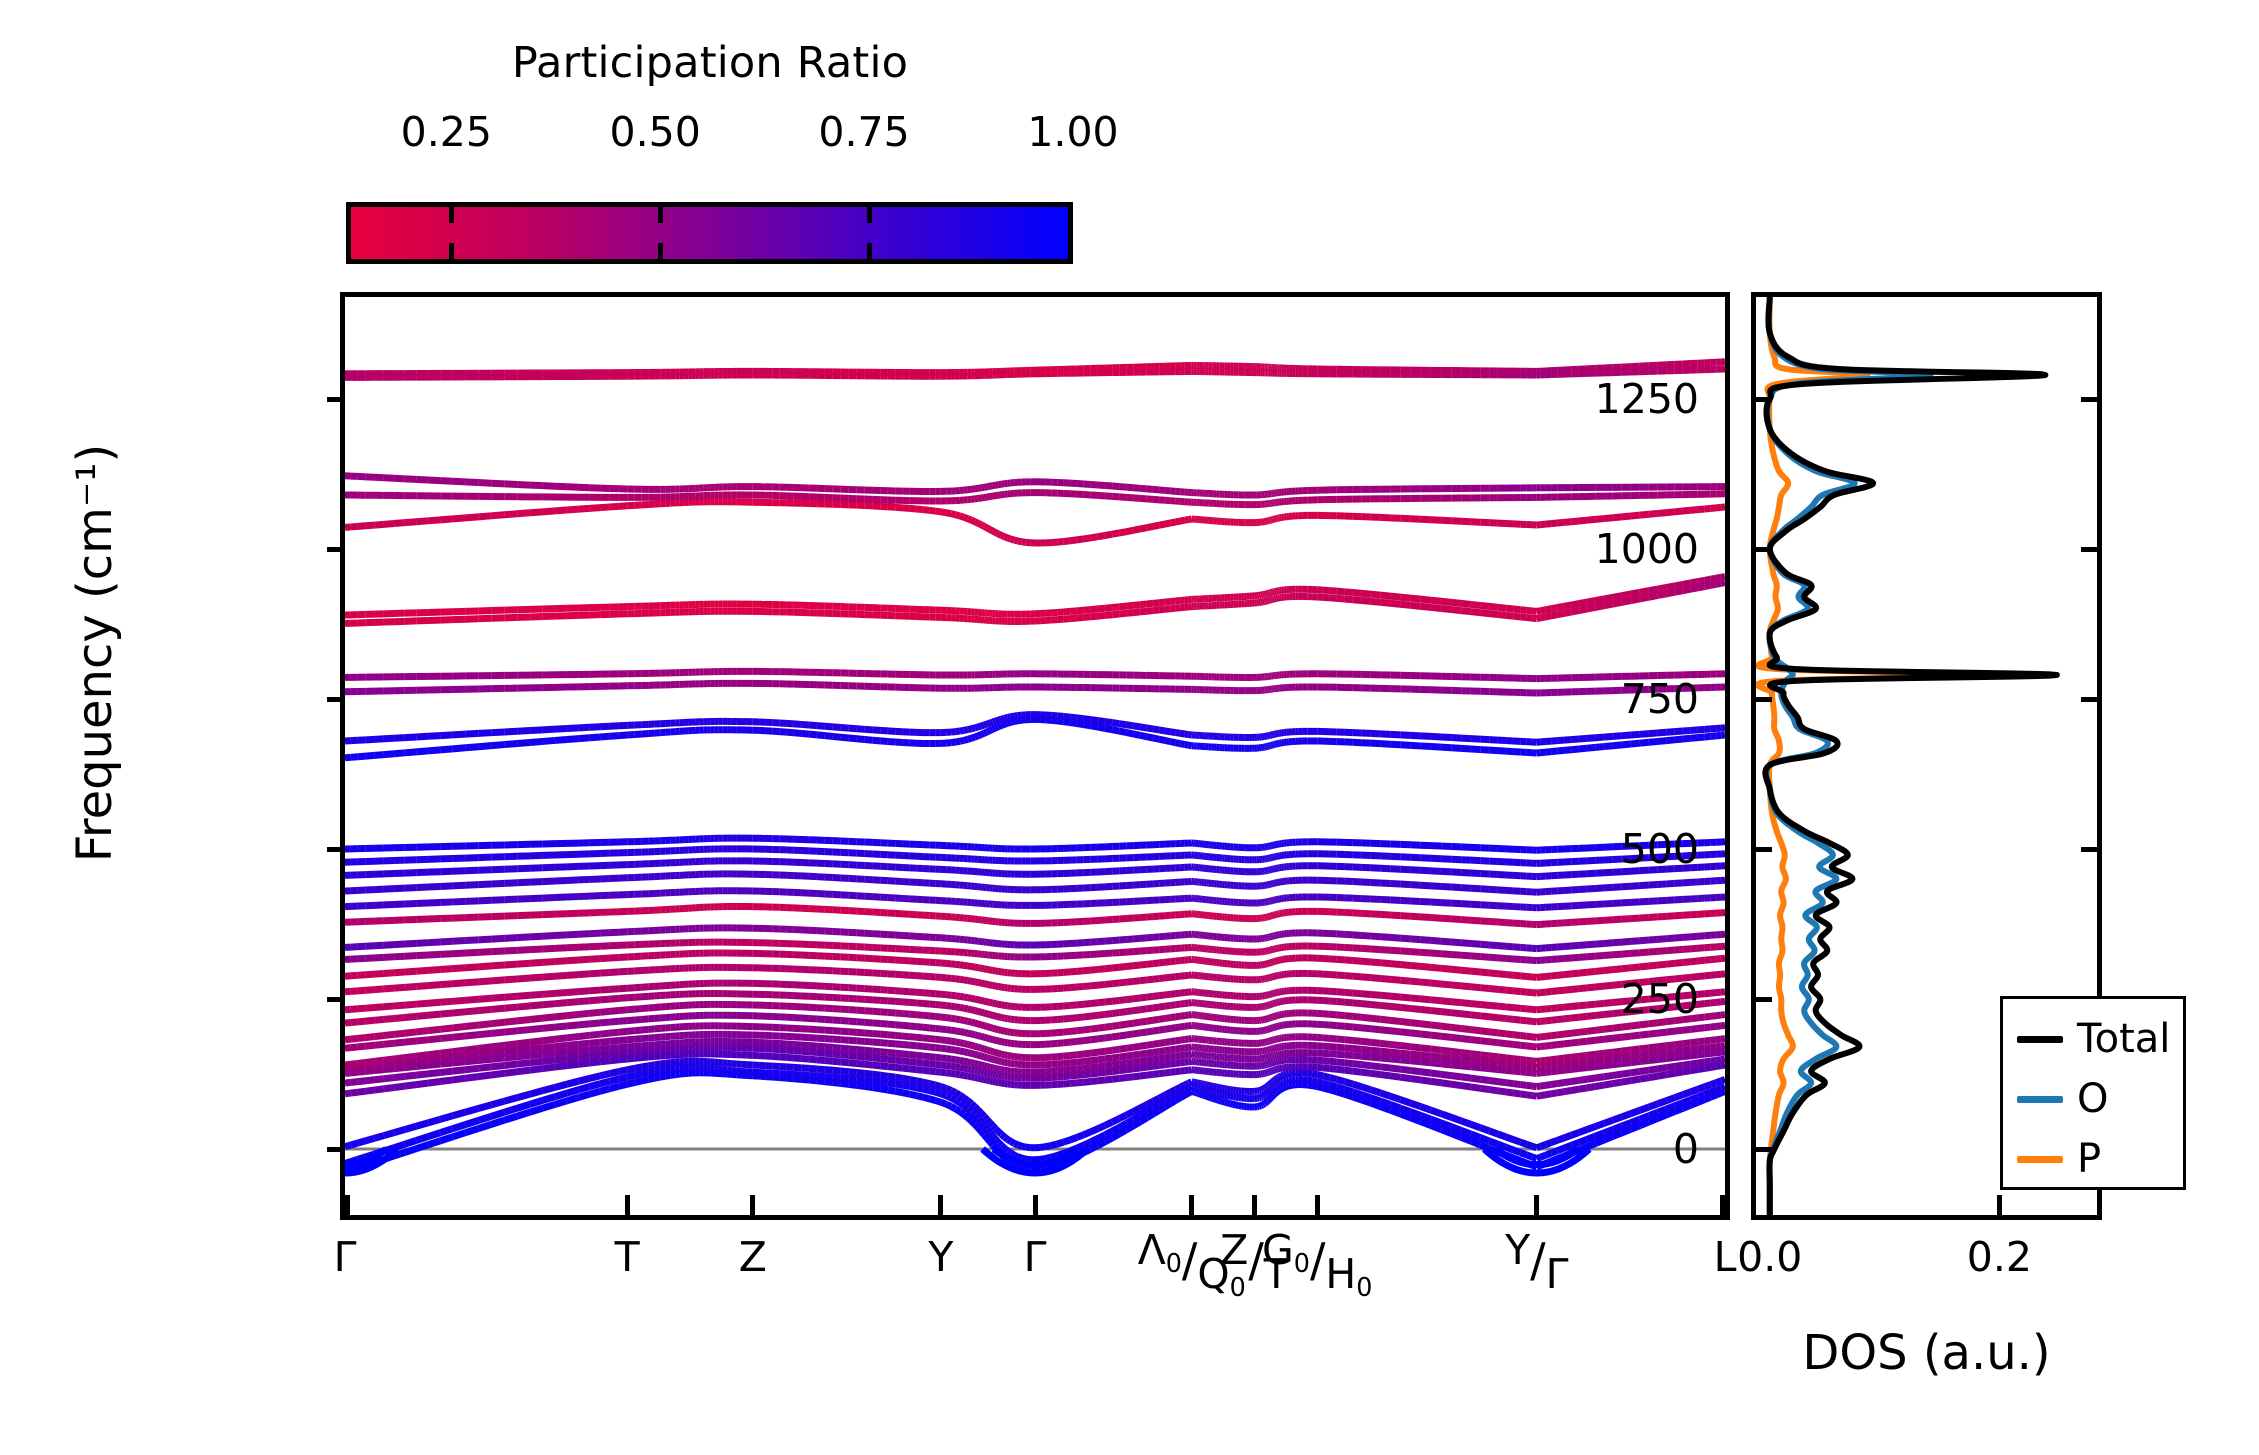 The width and height of the screenshot is (2259, 1455). Describe the element at coordinates (1659, 999) in the screenshot. I see `y-tick-label: 250` at that location.